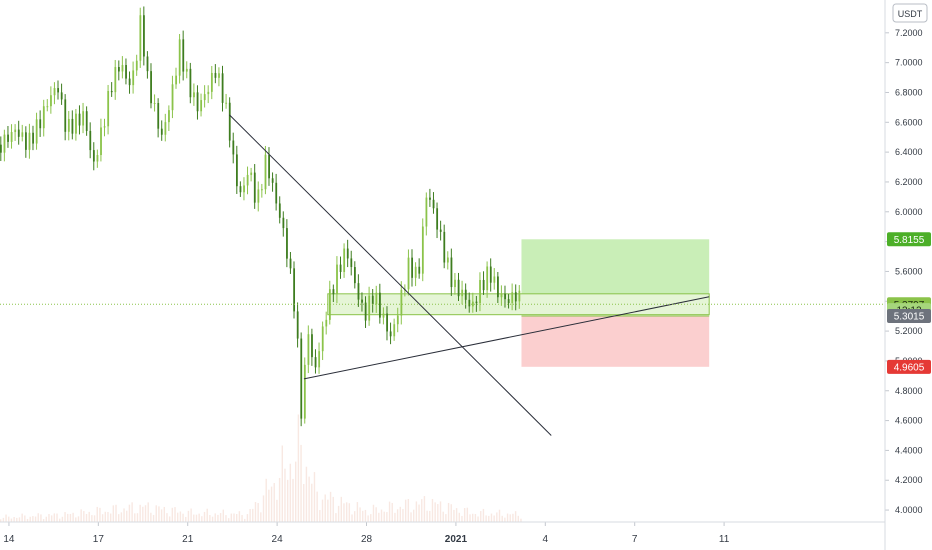 The width and height of the screenshot is (932, 550). I want to click on price-tick-label: 6.6000, so click(909, 122).